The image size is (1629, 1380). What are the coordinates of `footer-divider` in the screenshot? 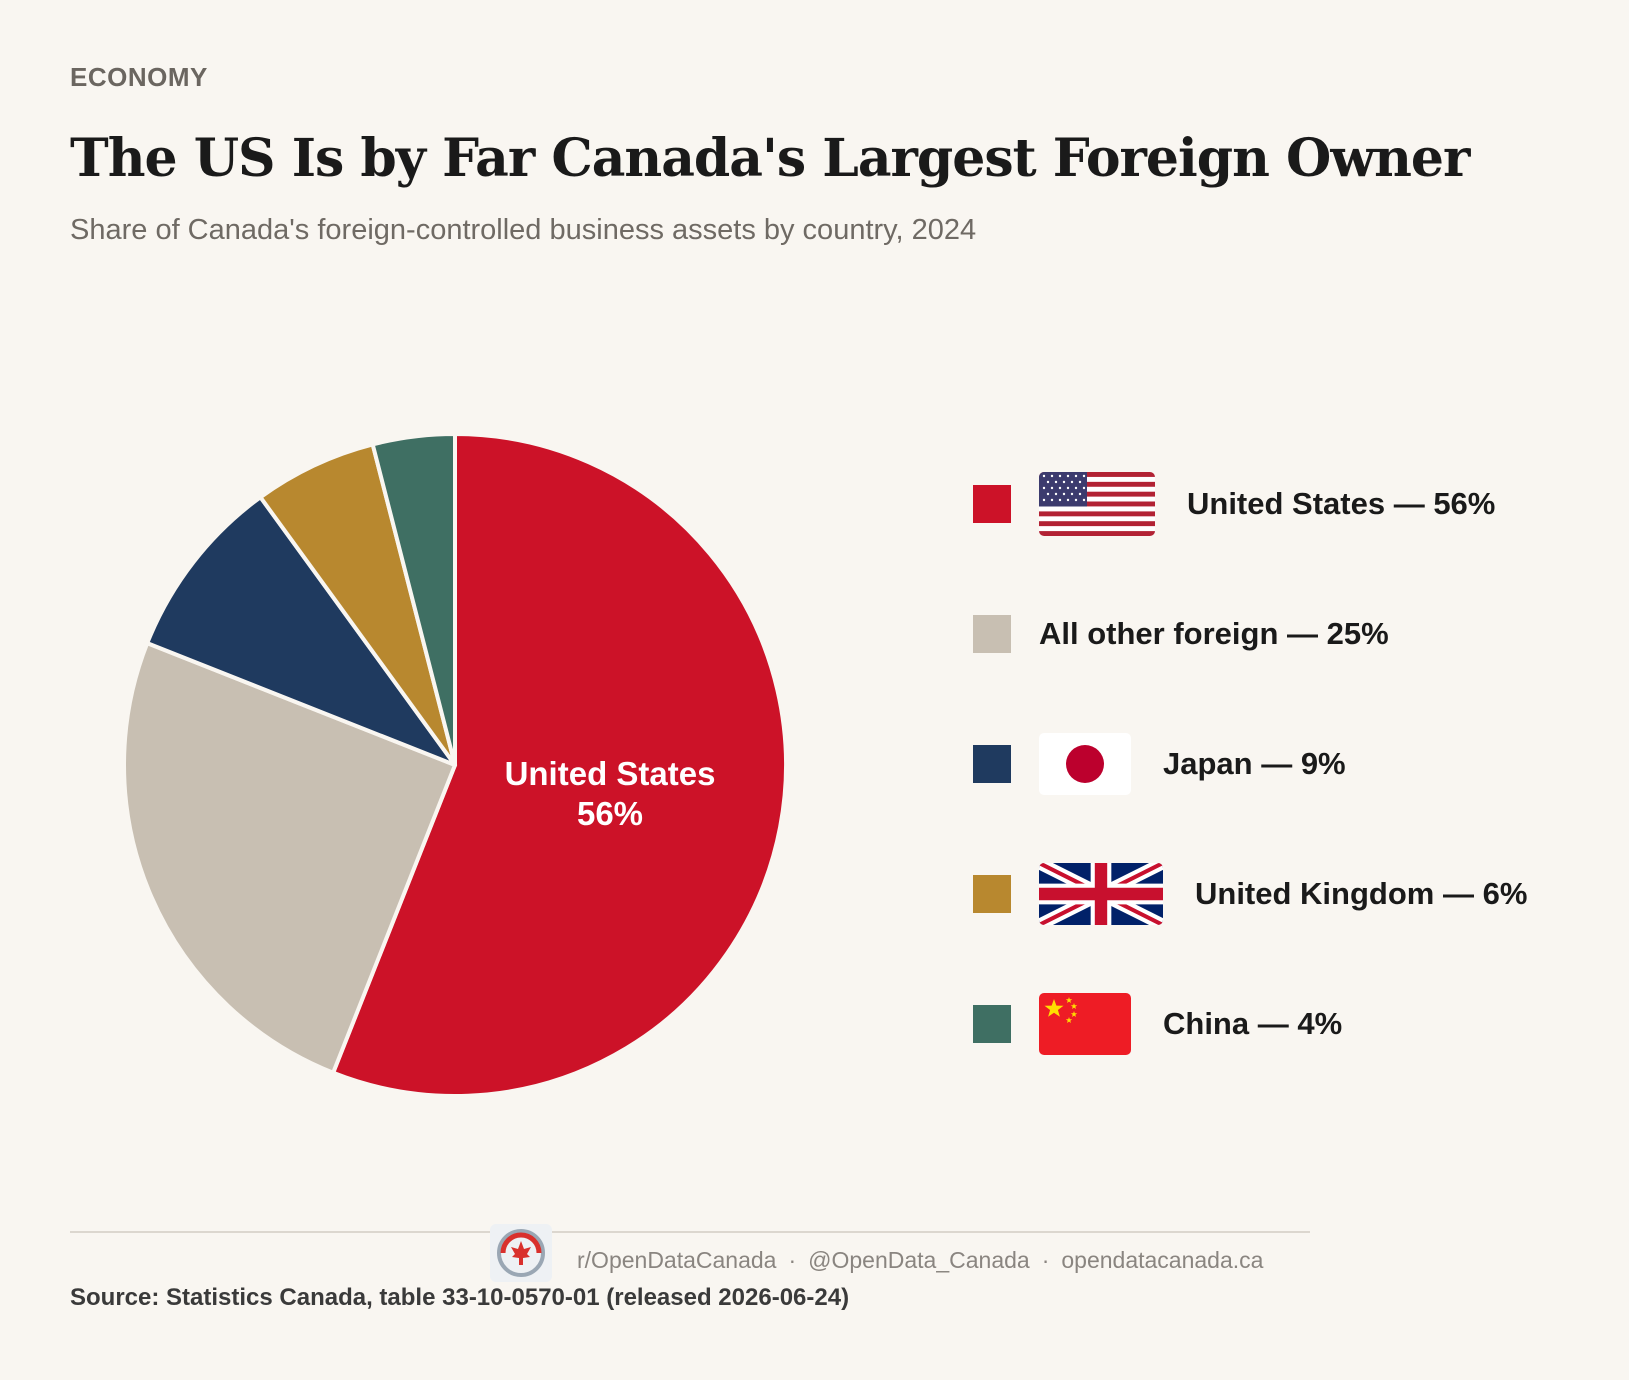 It's located at (690, 1232).